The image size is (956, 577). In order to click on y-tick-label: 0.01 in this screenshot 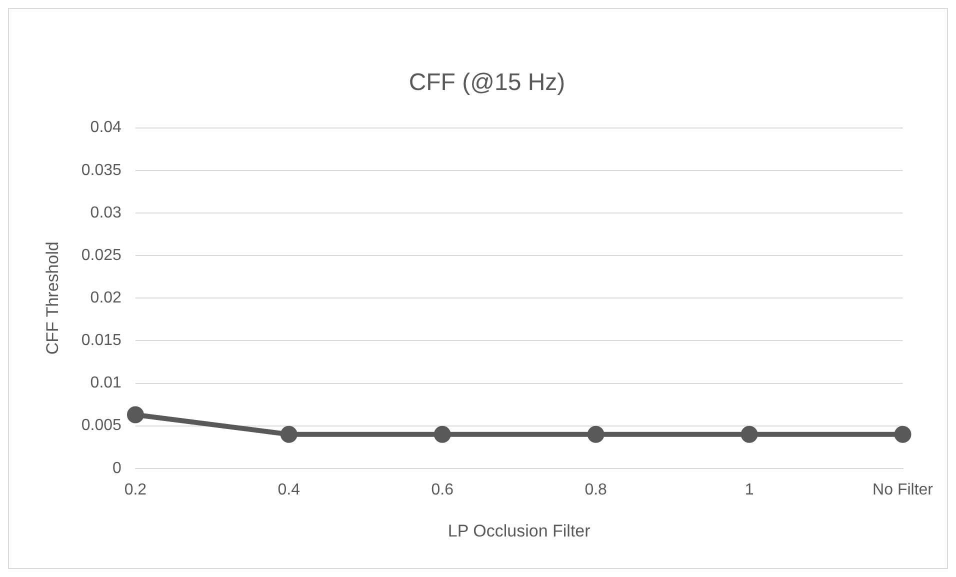, I will do `click(106, 383)`.